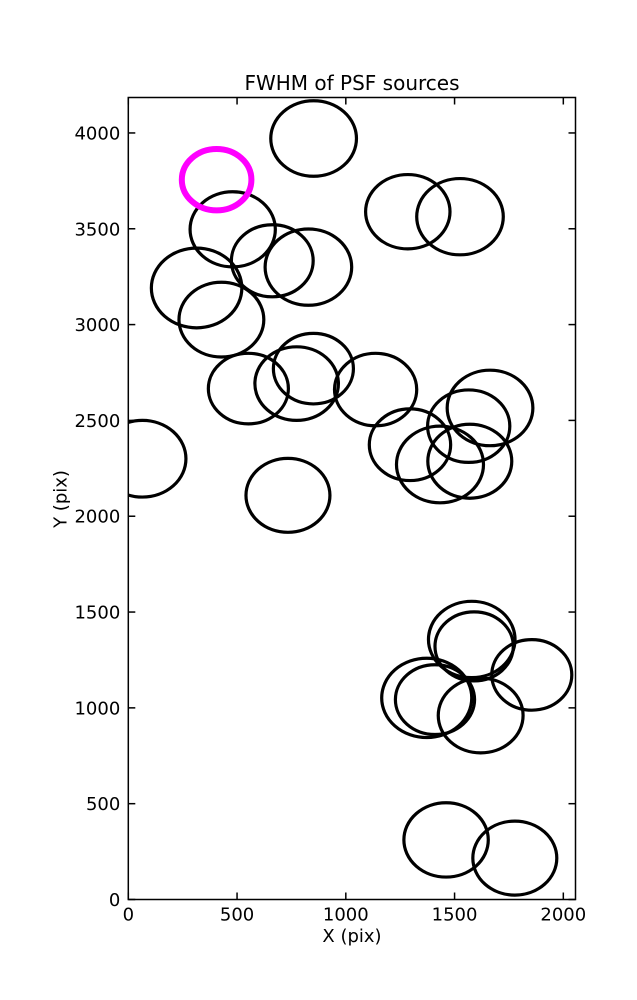 This screenshot has width=637, height=1000. What do you see at coordinates (97, 325) in the screenshot?
I see `y-tick-label: 3000` at bounding box center [97, 325].